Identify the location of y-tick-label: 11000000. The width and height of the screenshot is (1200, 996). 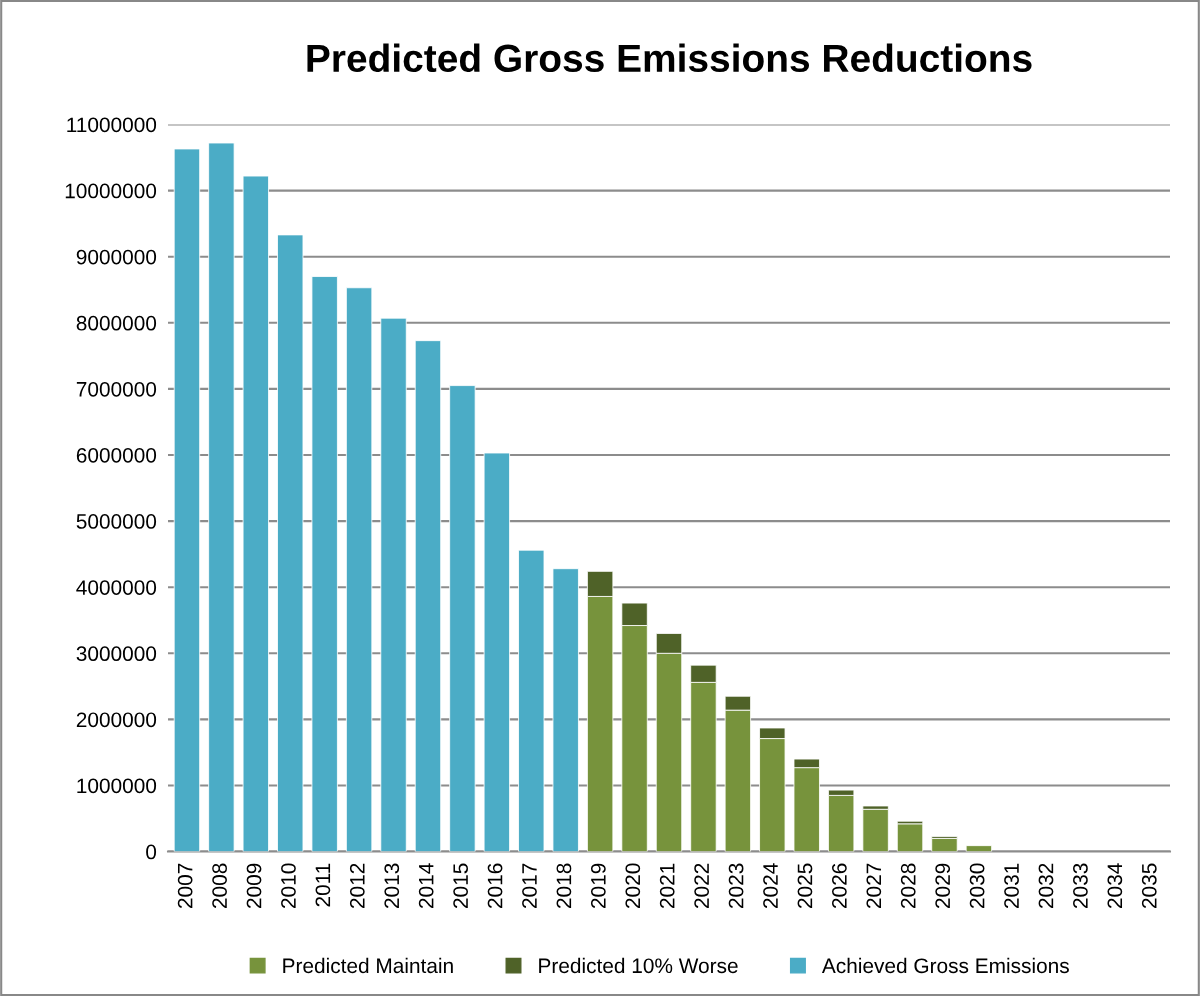
(112, 125).